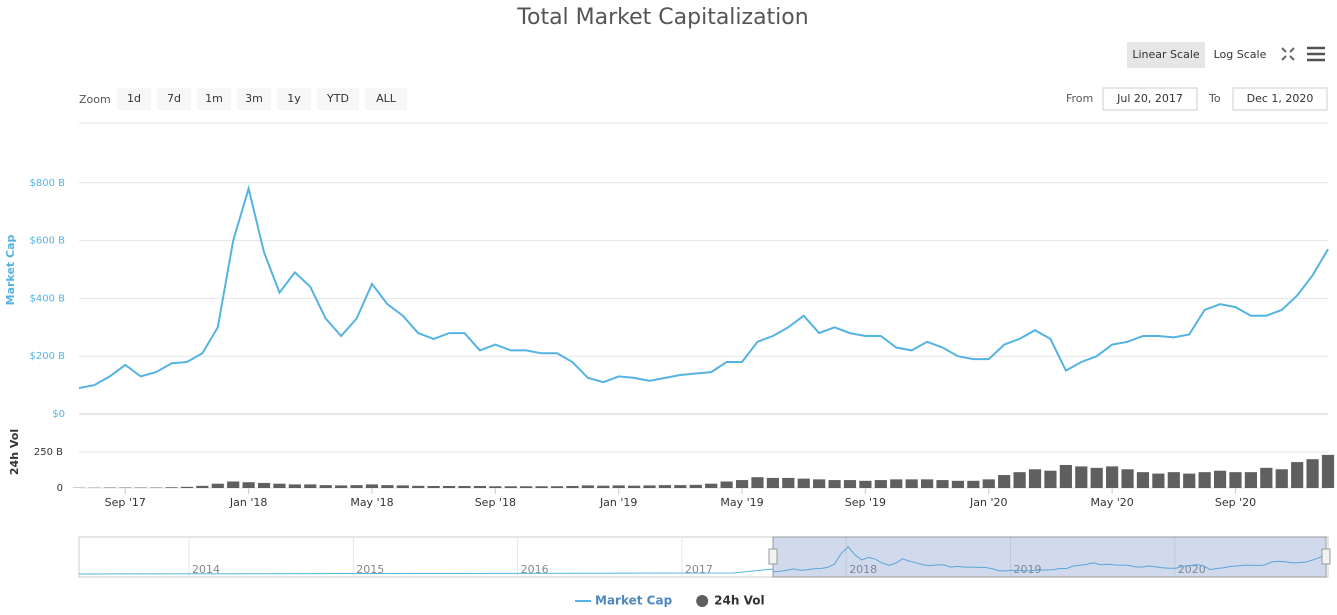 Image resolution: width=1337 pixels, height=615 pixels. Describe the element at coordinates (214, 98) in the screenshot. I see `zoom-button-label: 1m` at that location.